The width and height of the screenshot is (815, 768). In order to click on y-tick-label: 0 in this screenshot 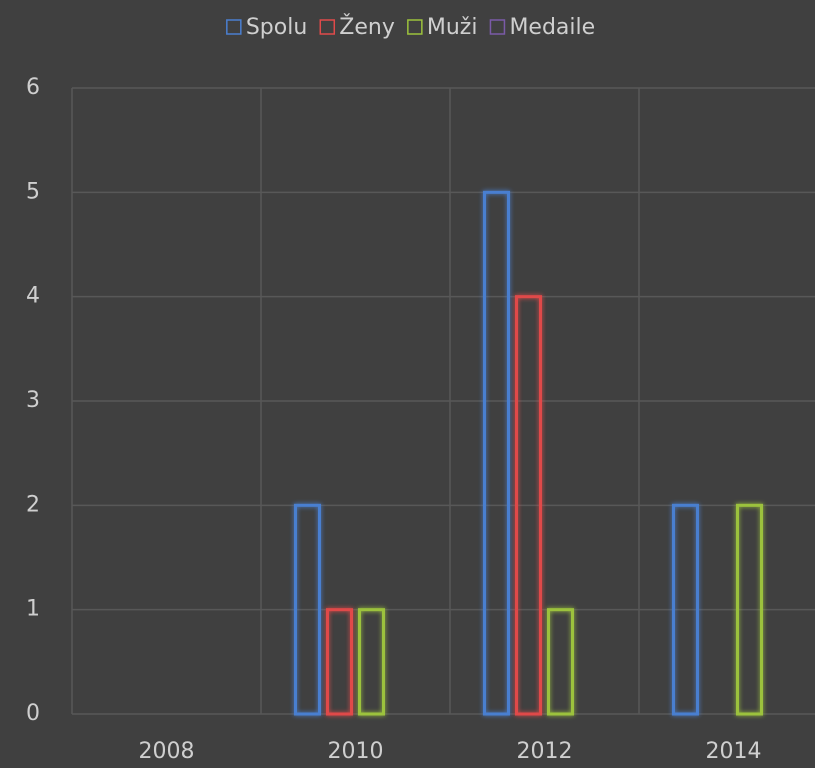, I will do `click(33, 713)`.